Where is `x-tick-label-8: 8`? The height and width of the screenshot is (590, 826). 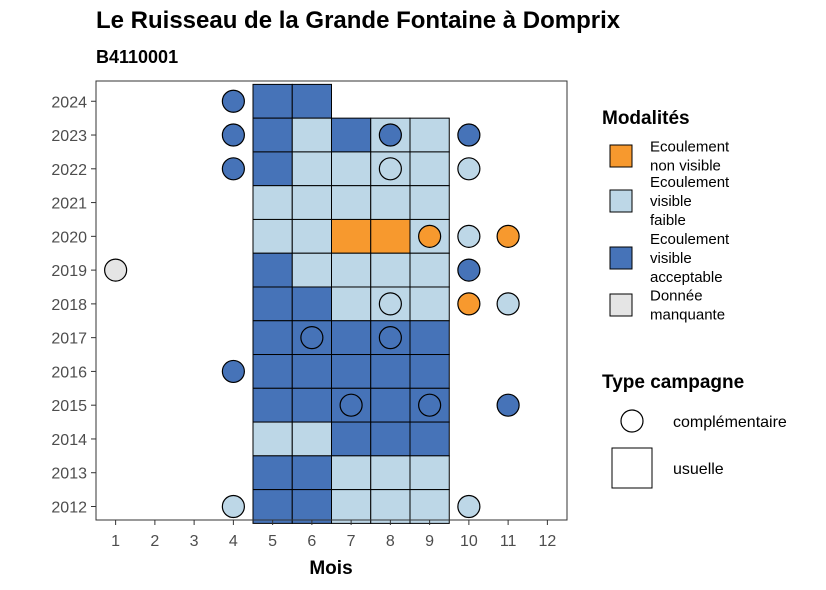
x-tick-label-8: 8 is located at coordinates (390, 541).